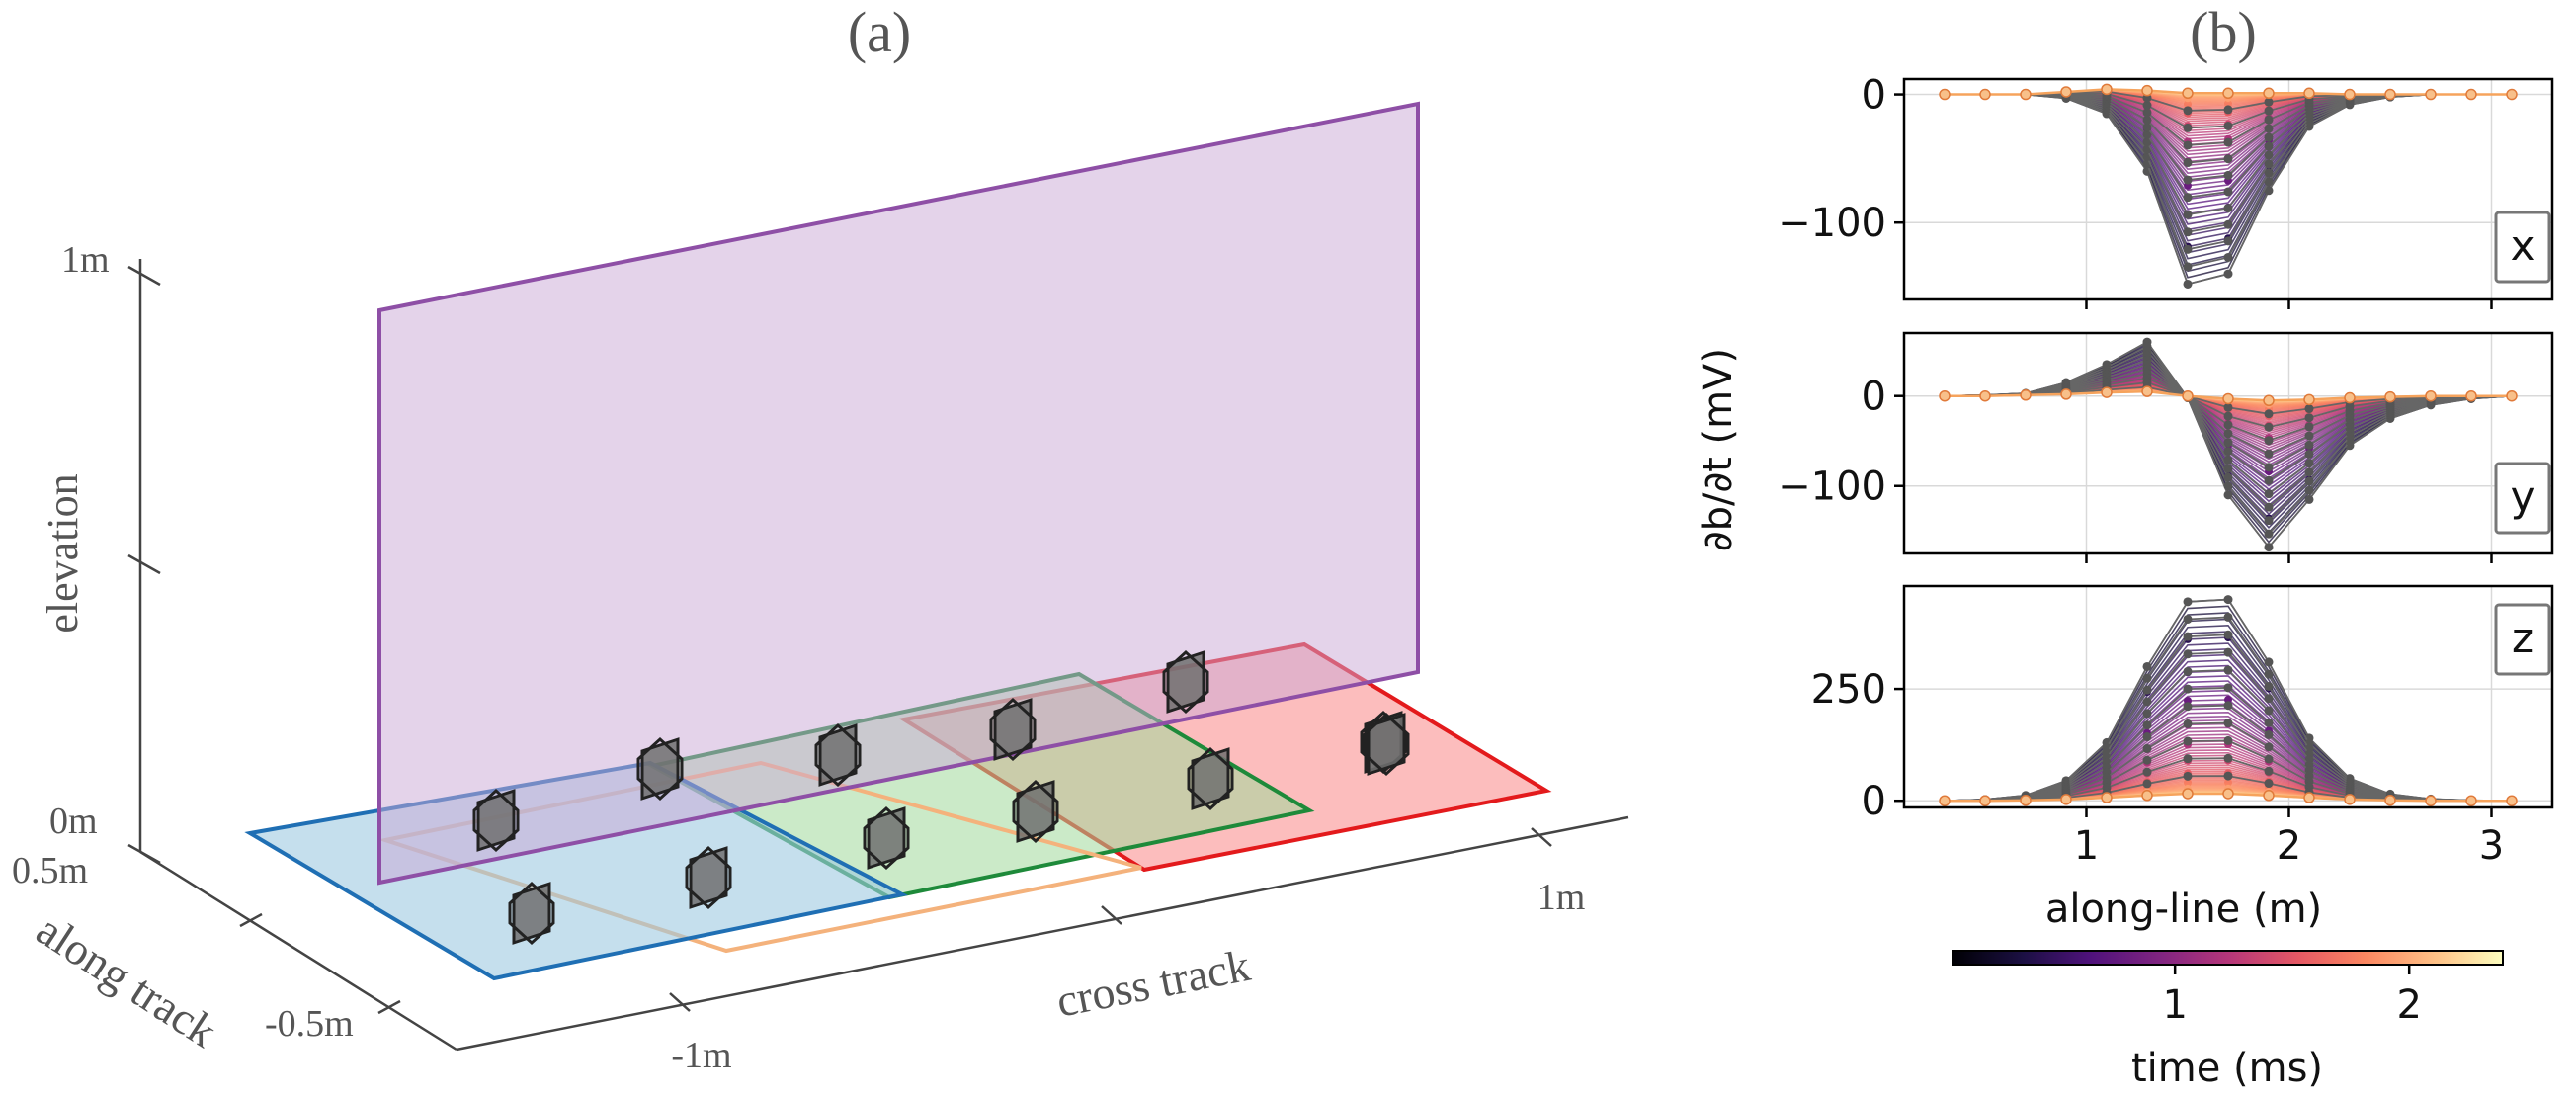 This screenshot has height=1099, width=2576. What do you see at coordinates (2522, 639) in the screenshot?
I see `component-box-z` at bounding box center [2522, 639].